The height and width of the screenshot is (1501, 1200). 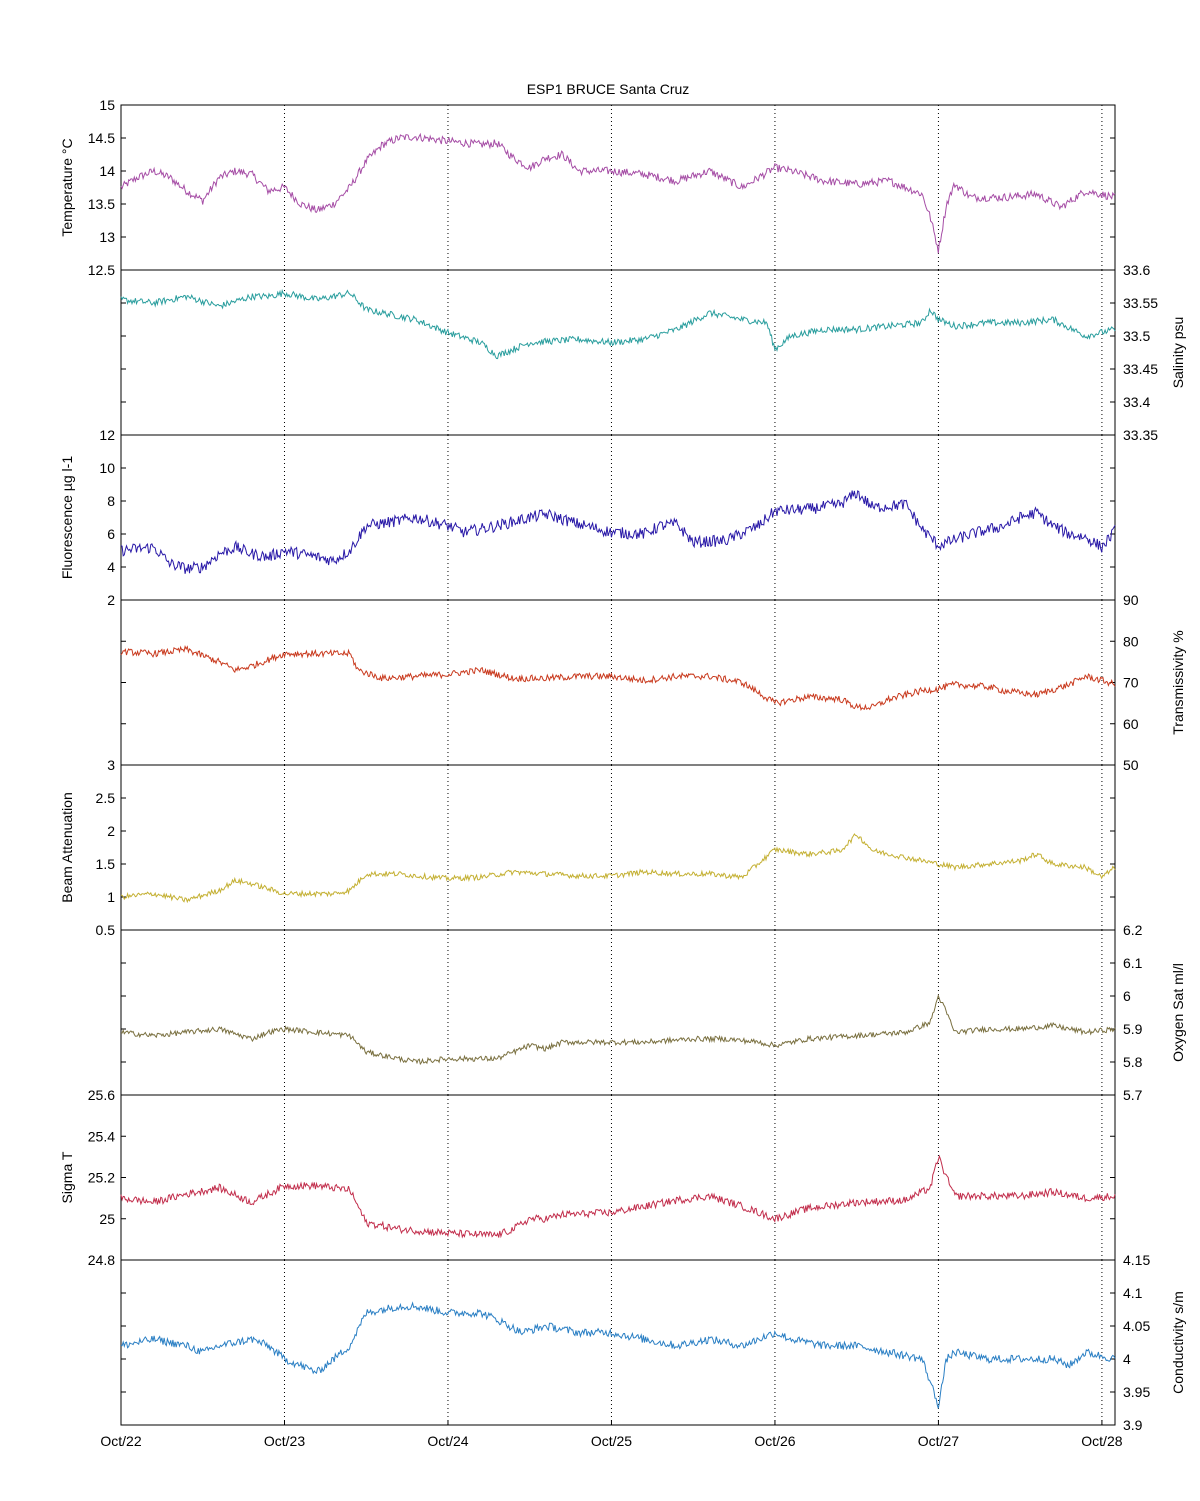 I want to click on y-tick-label: 70, so click(x=1131, y=683).